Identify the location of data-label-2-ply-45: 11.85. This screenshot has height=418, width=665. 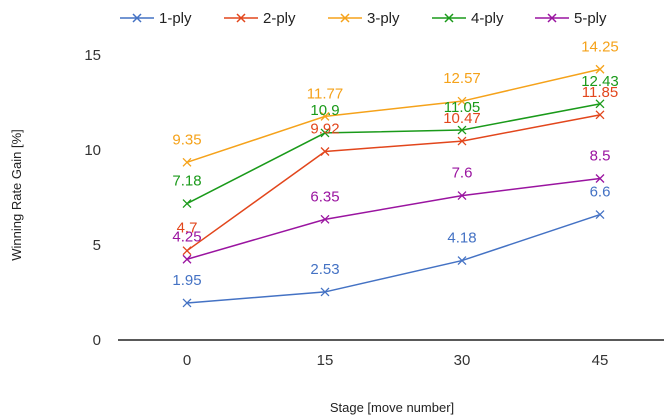
(600, 92).